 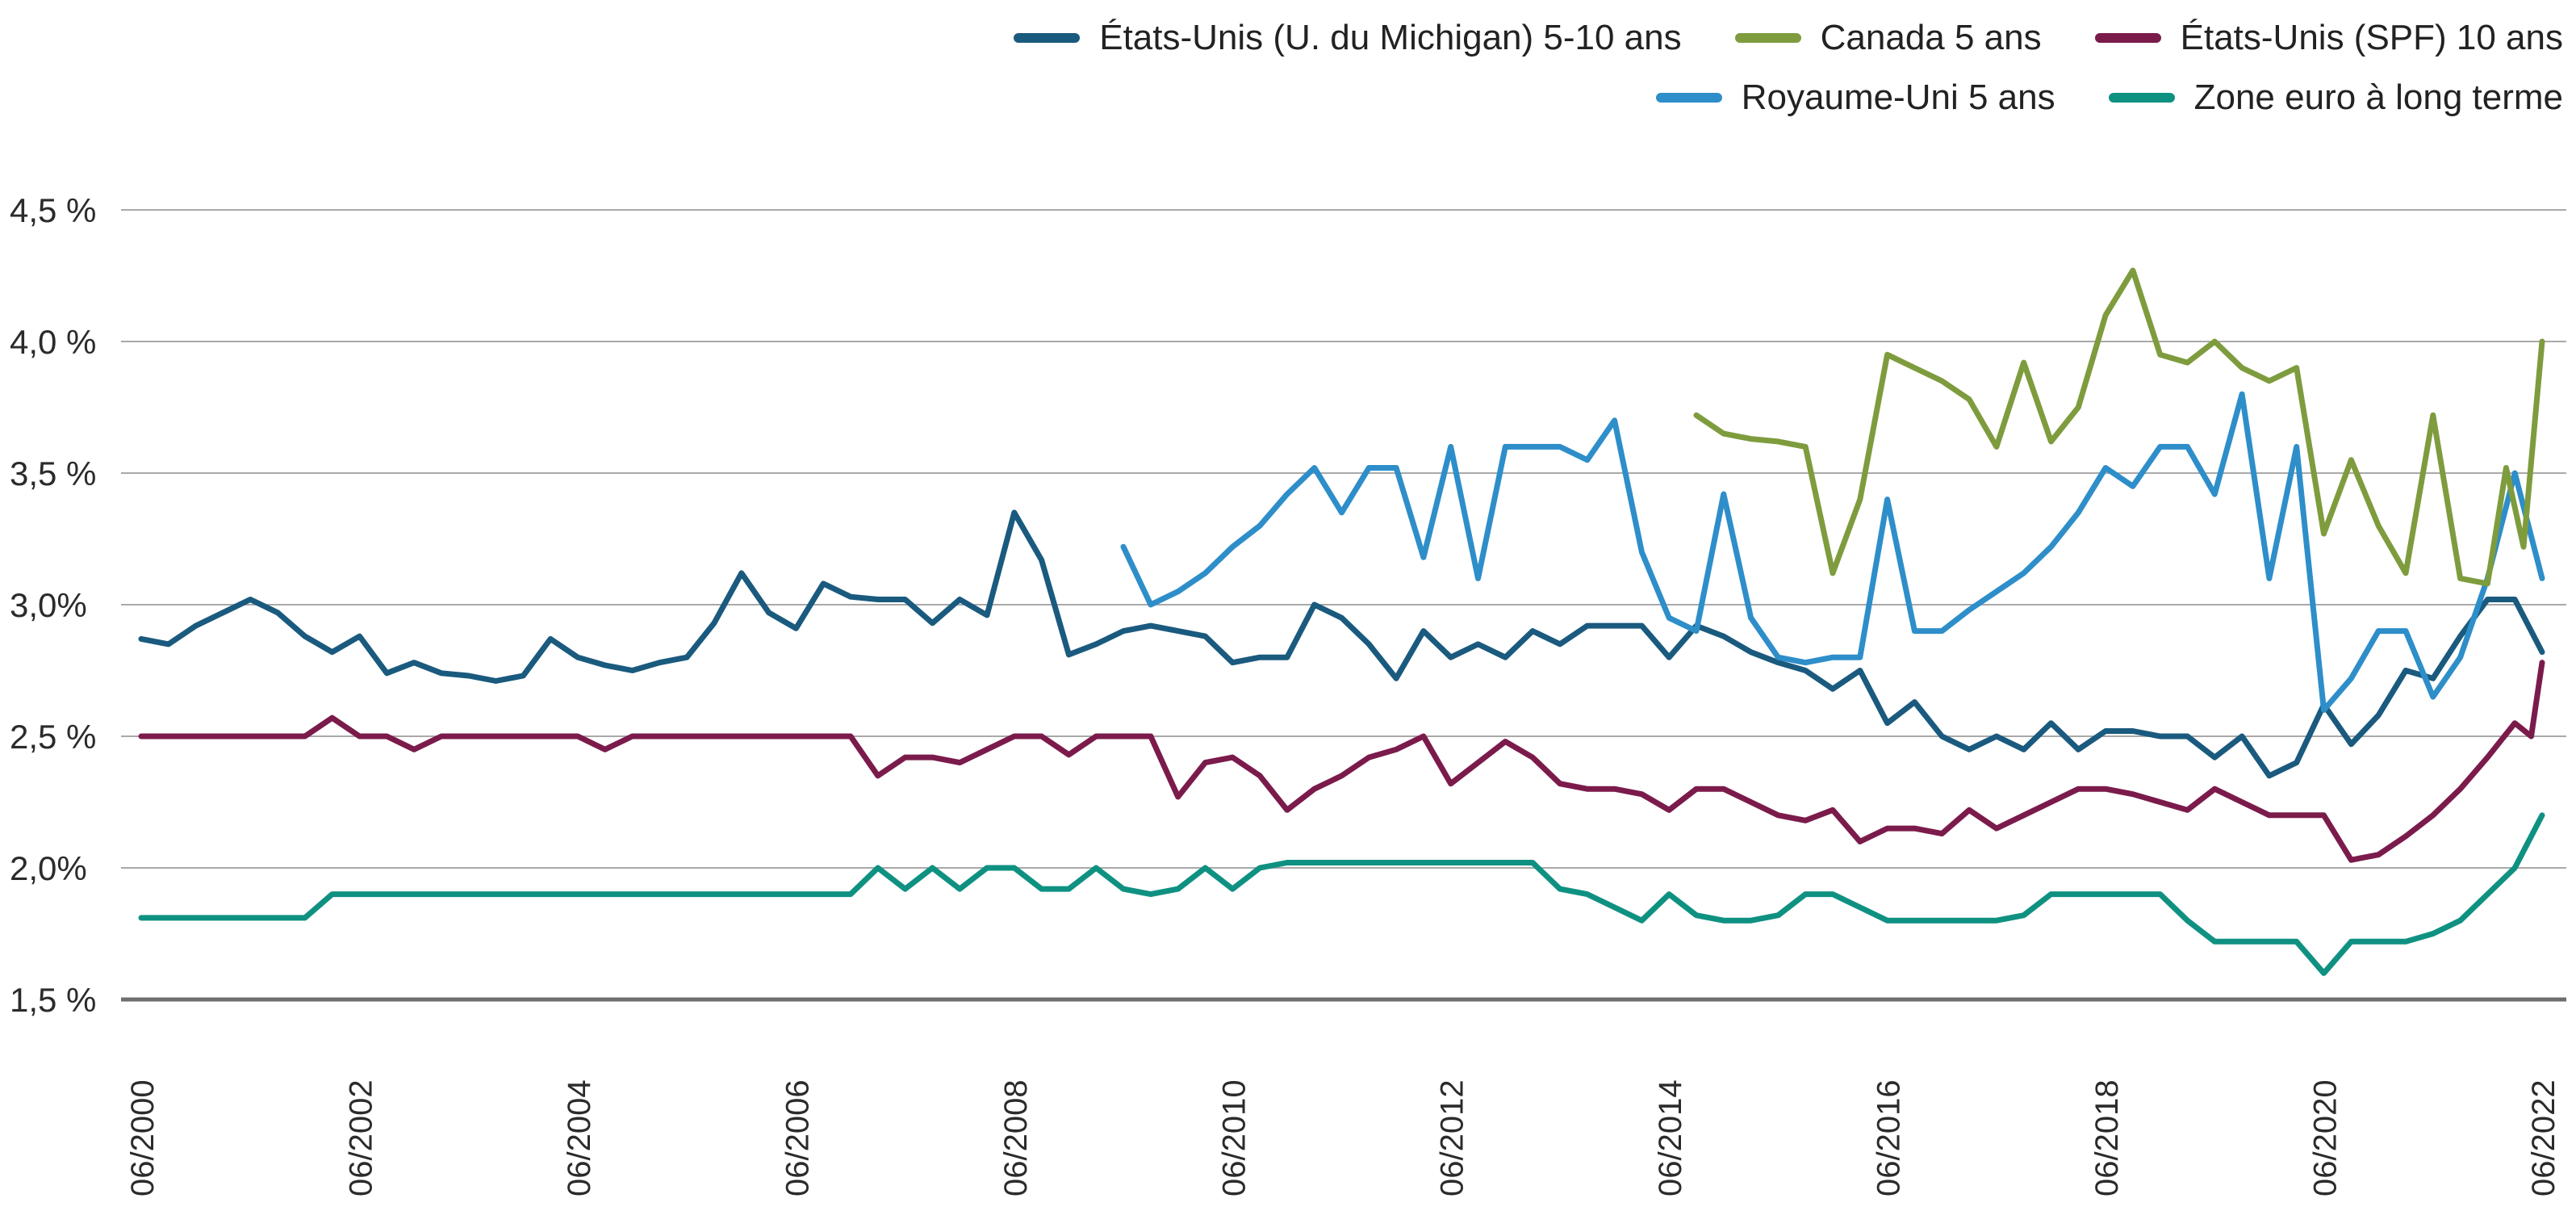 I want to click on legend-label-canada: Canada 5 ans, so click(x=1931, y=37).